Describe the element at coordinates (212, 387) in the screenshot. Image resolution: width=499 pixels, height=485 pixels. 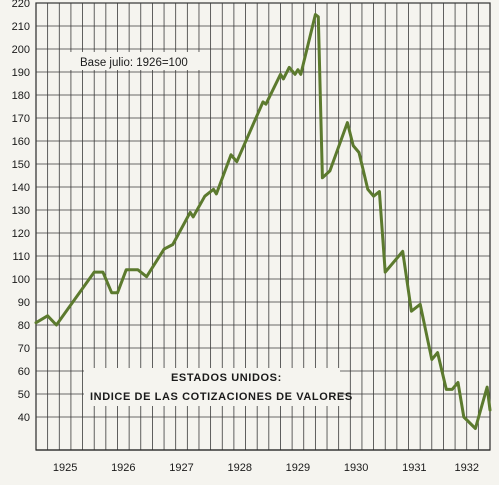
I see `title-background` at that location.